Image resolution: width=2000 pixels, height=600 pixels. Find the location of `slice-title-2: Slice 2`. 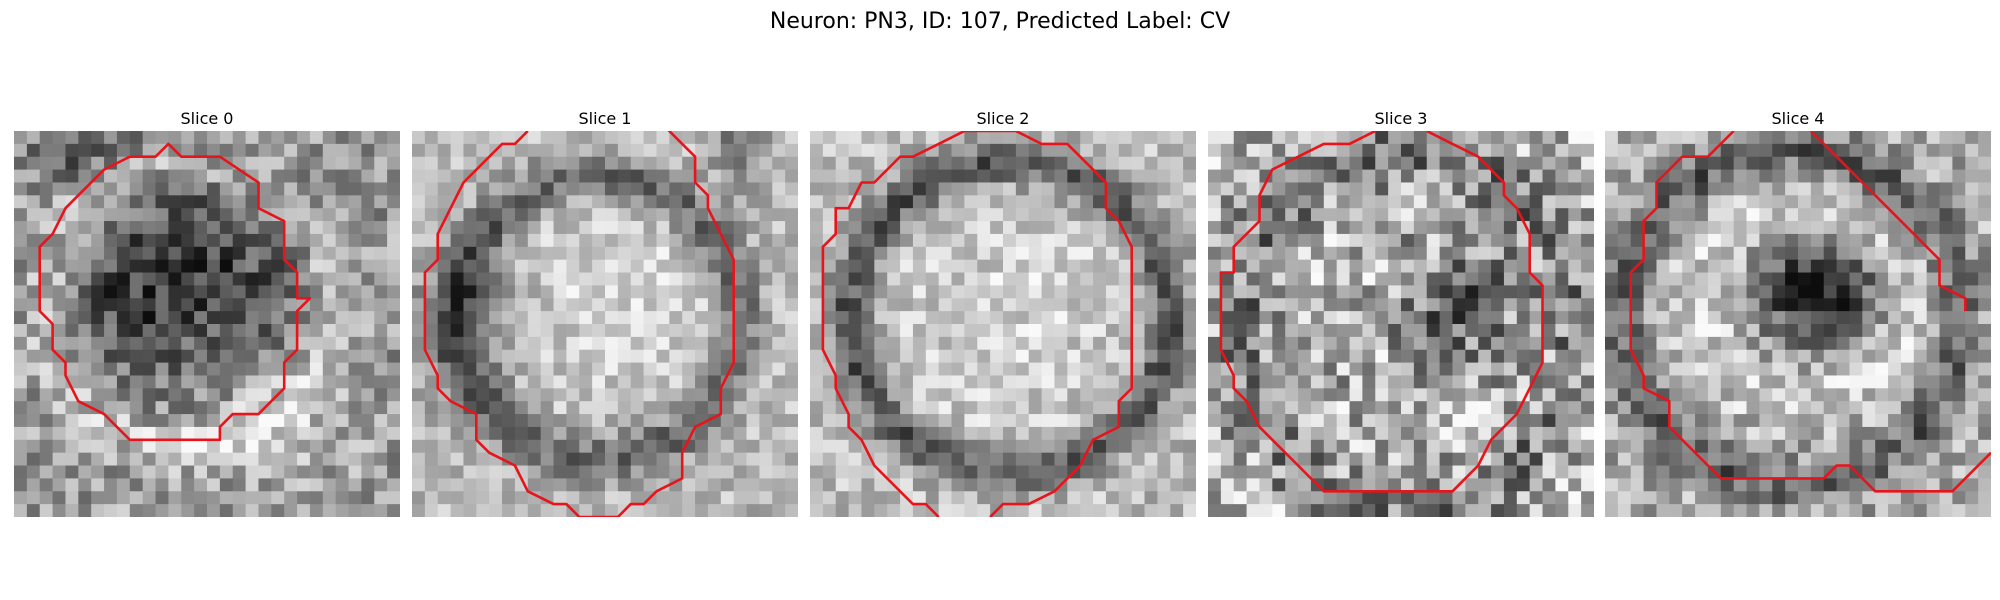

slice-title-2: Slice 2 is located at coordinates (1003, 118).